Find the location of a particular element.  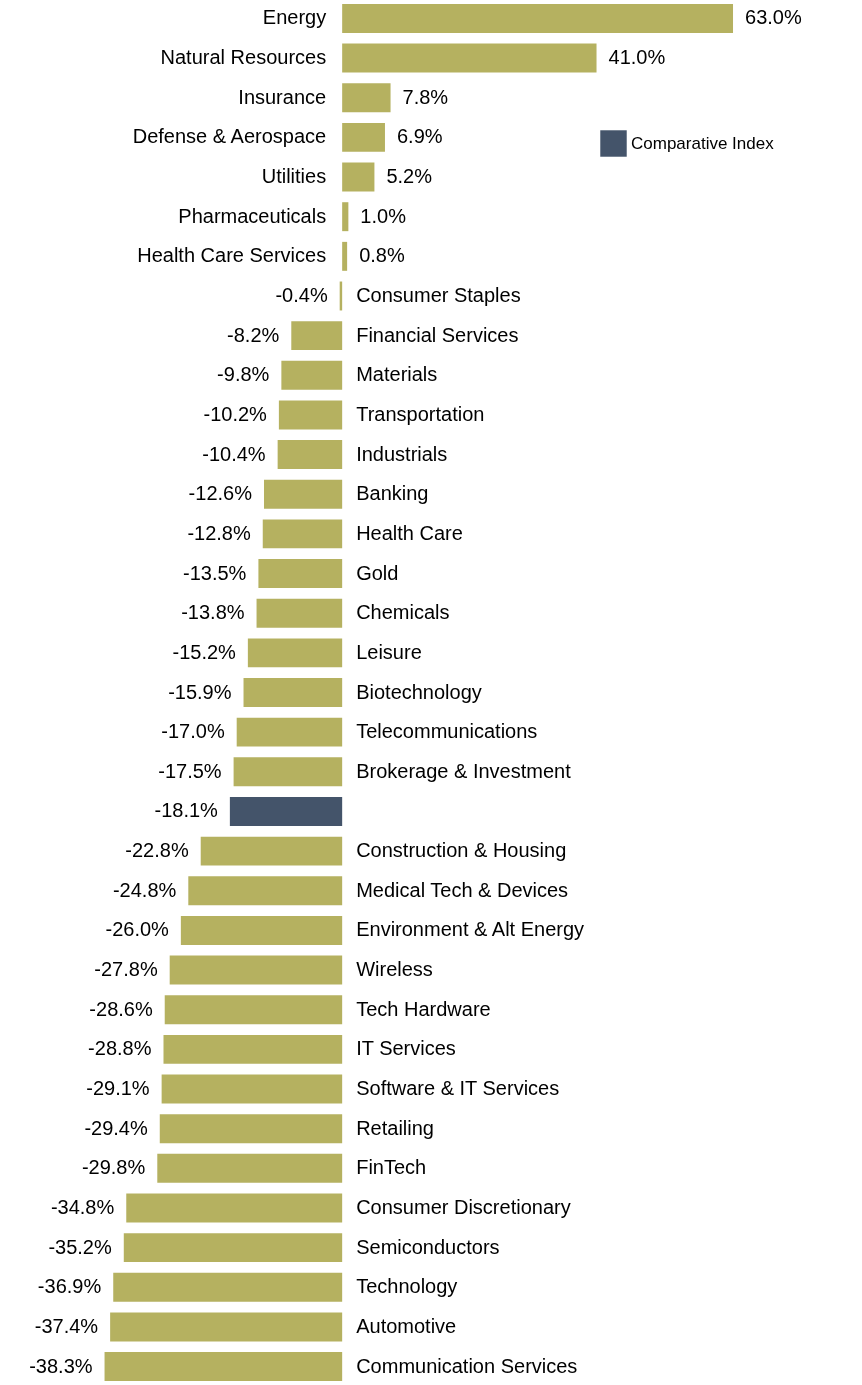

y-tick-label: Natural Resources is located at coordinates (243, 57).